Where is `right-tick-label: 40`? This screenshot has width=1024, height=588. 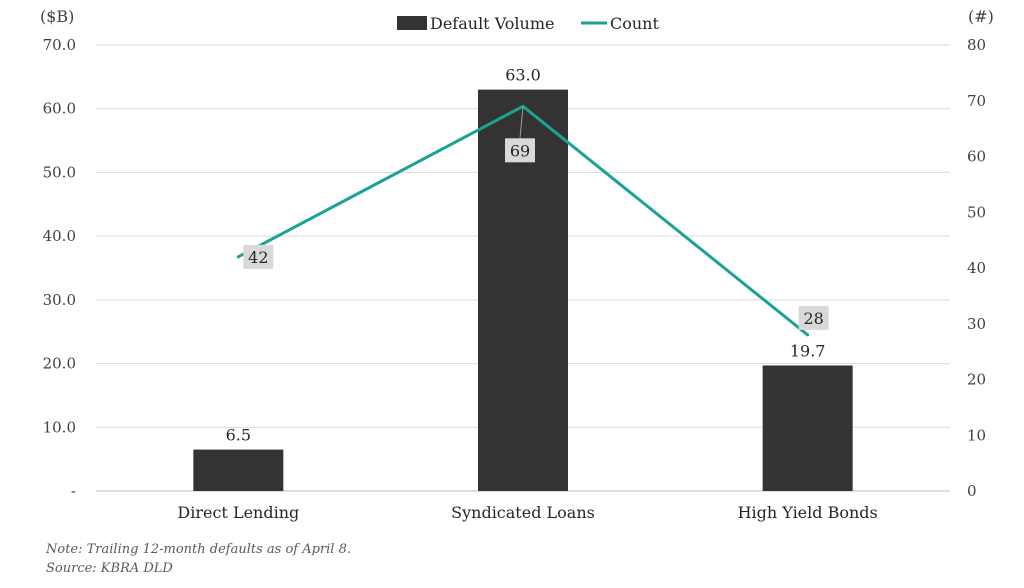 right-tick-label: 40 is located at coordinates (976, 268).